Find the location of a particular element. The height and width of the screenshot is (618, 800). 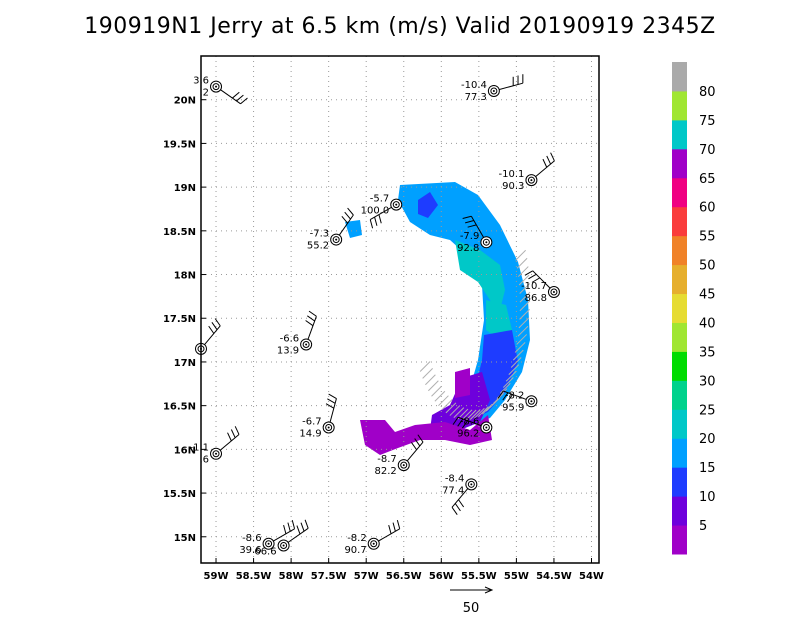

temperature-label: -7.9 is located at coordinates (470, 236).